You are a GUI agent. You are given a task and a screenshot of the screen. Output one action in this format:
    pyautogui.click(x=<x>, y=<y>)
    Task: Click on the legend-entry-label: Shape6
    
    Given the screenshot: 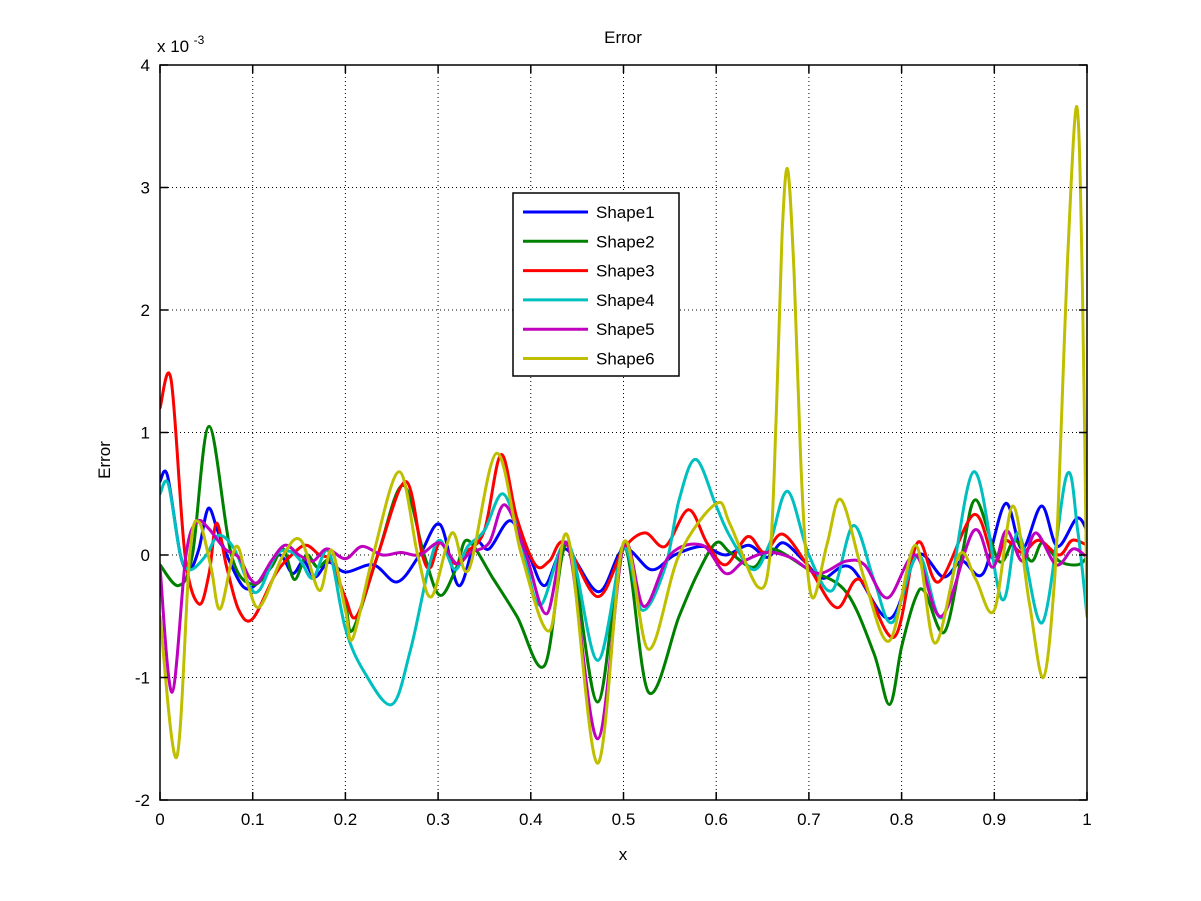 What is the action you would take?
    pyautogui.click(x=625, y=359)
    